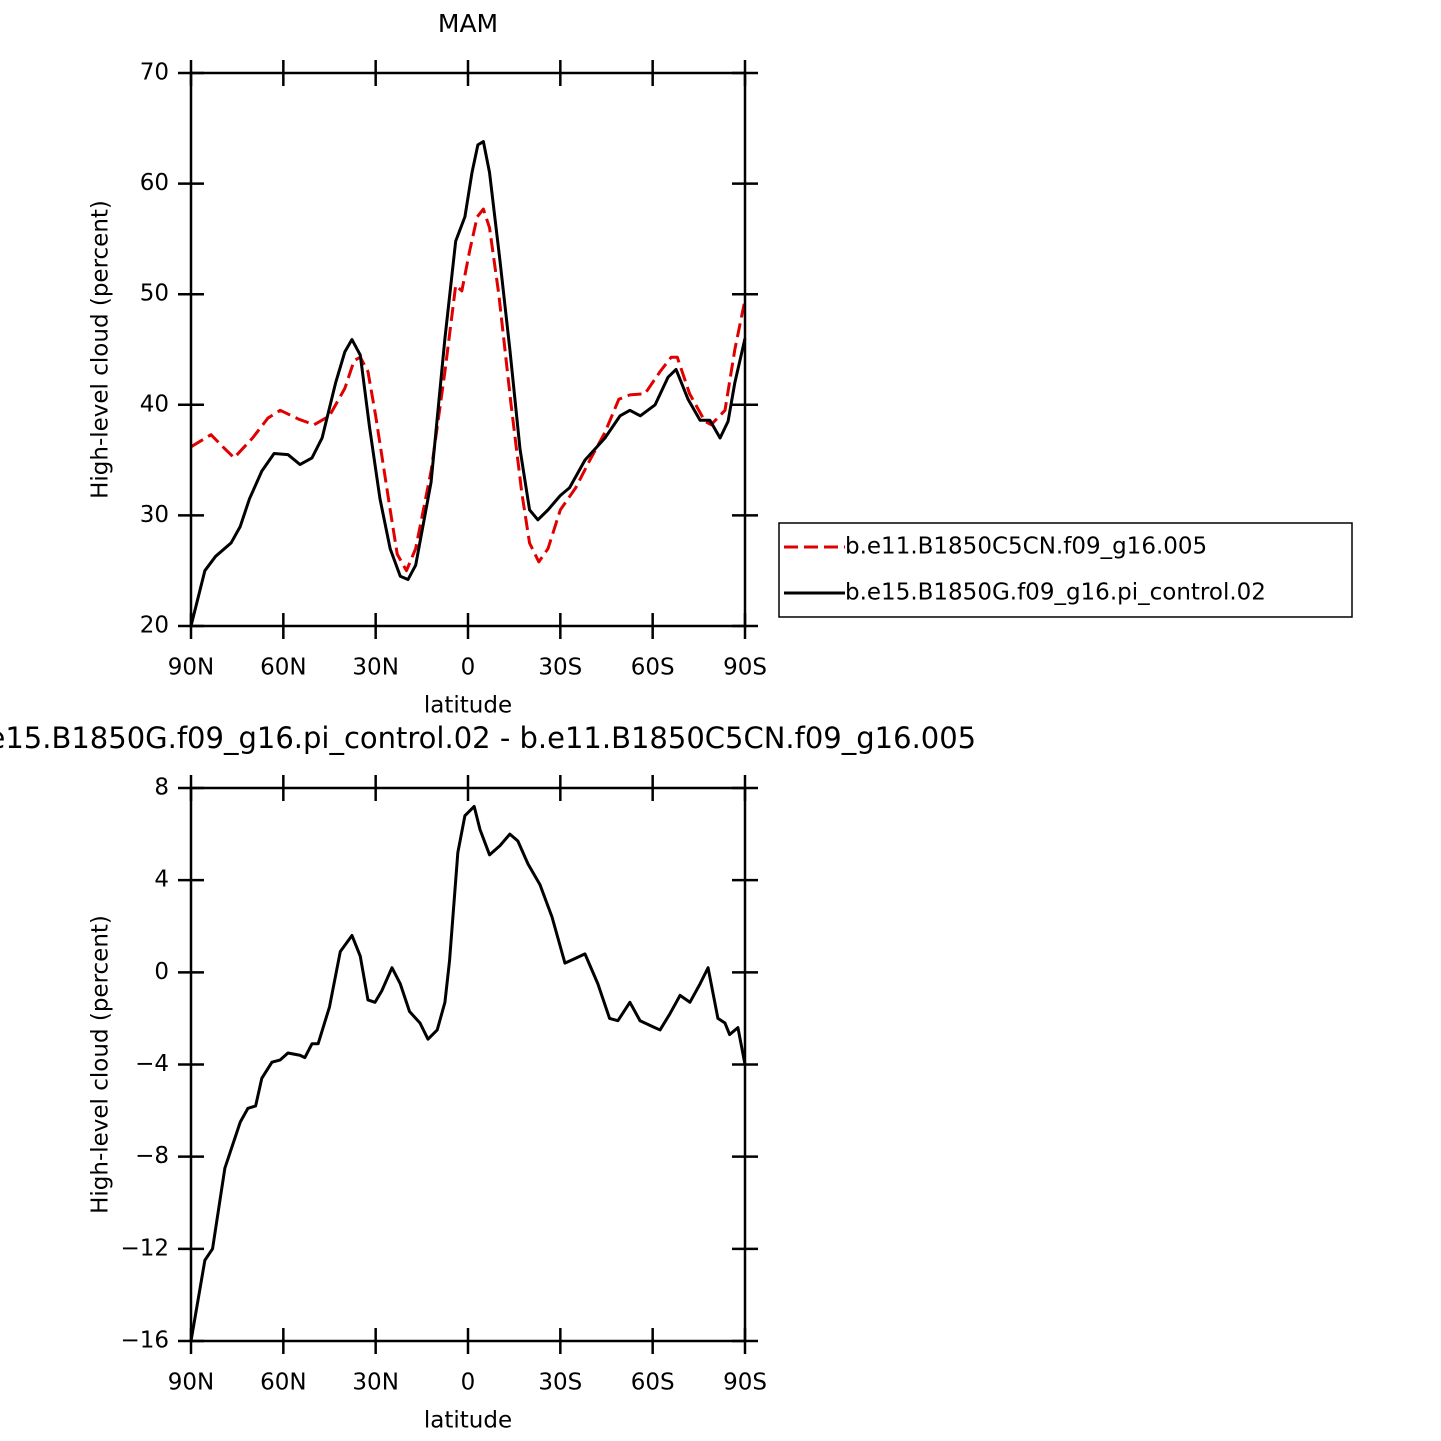 The height and width of the screenshot is (1441, 1441). Describe the element at coordinates (144, 1248) in the screenshot. I see `y-tick-label: −12` at that location.